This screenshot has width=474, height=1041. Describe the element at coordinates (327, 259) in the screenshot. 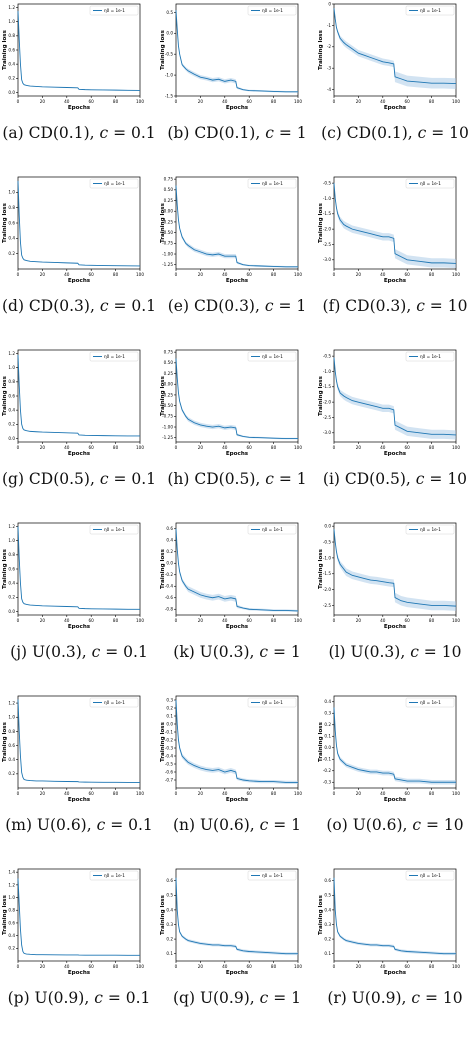

I see `y-tick-label: -3.0` at that location.